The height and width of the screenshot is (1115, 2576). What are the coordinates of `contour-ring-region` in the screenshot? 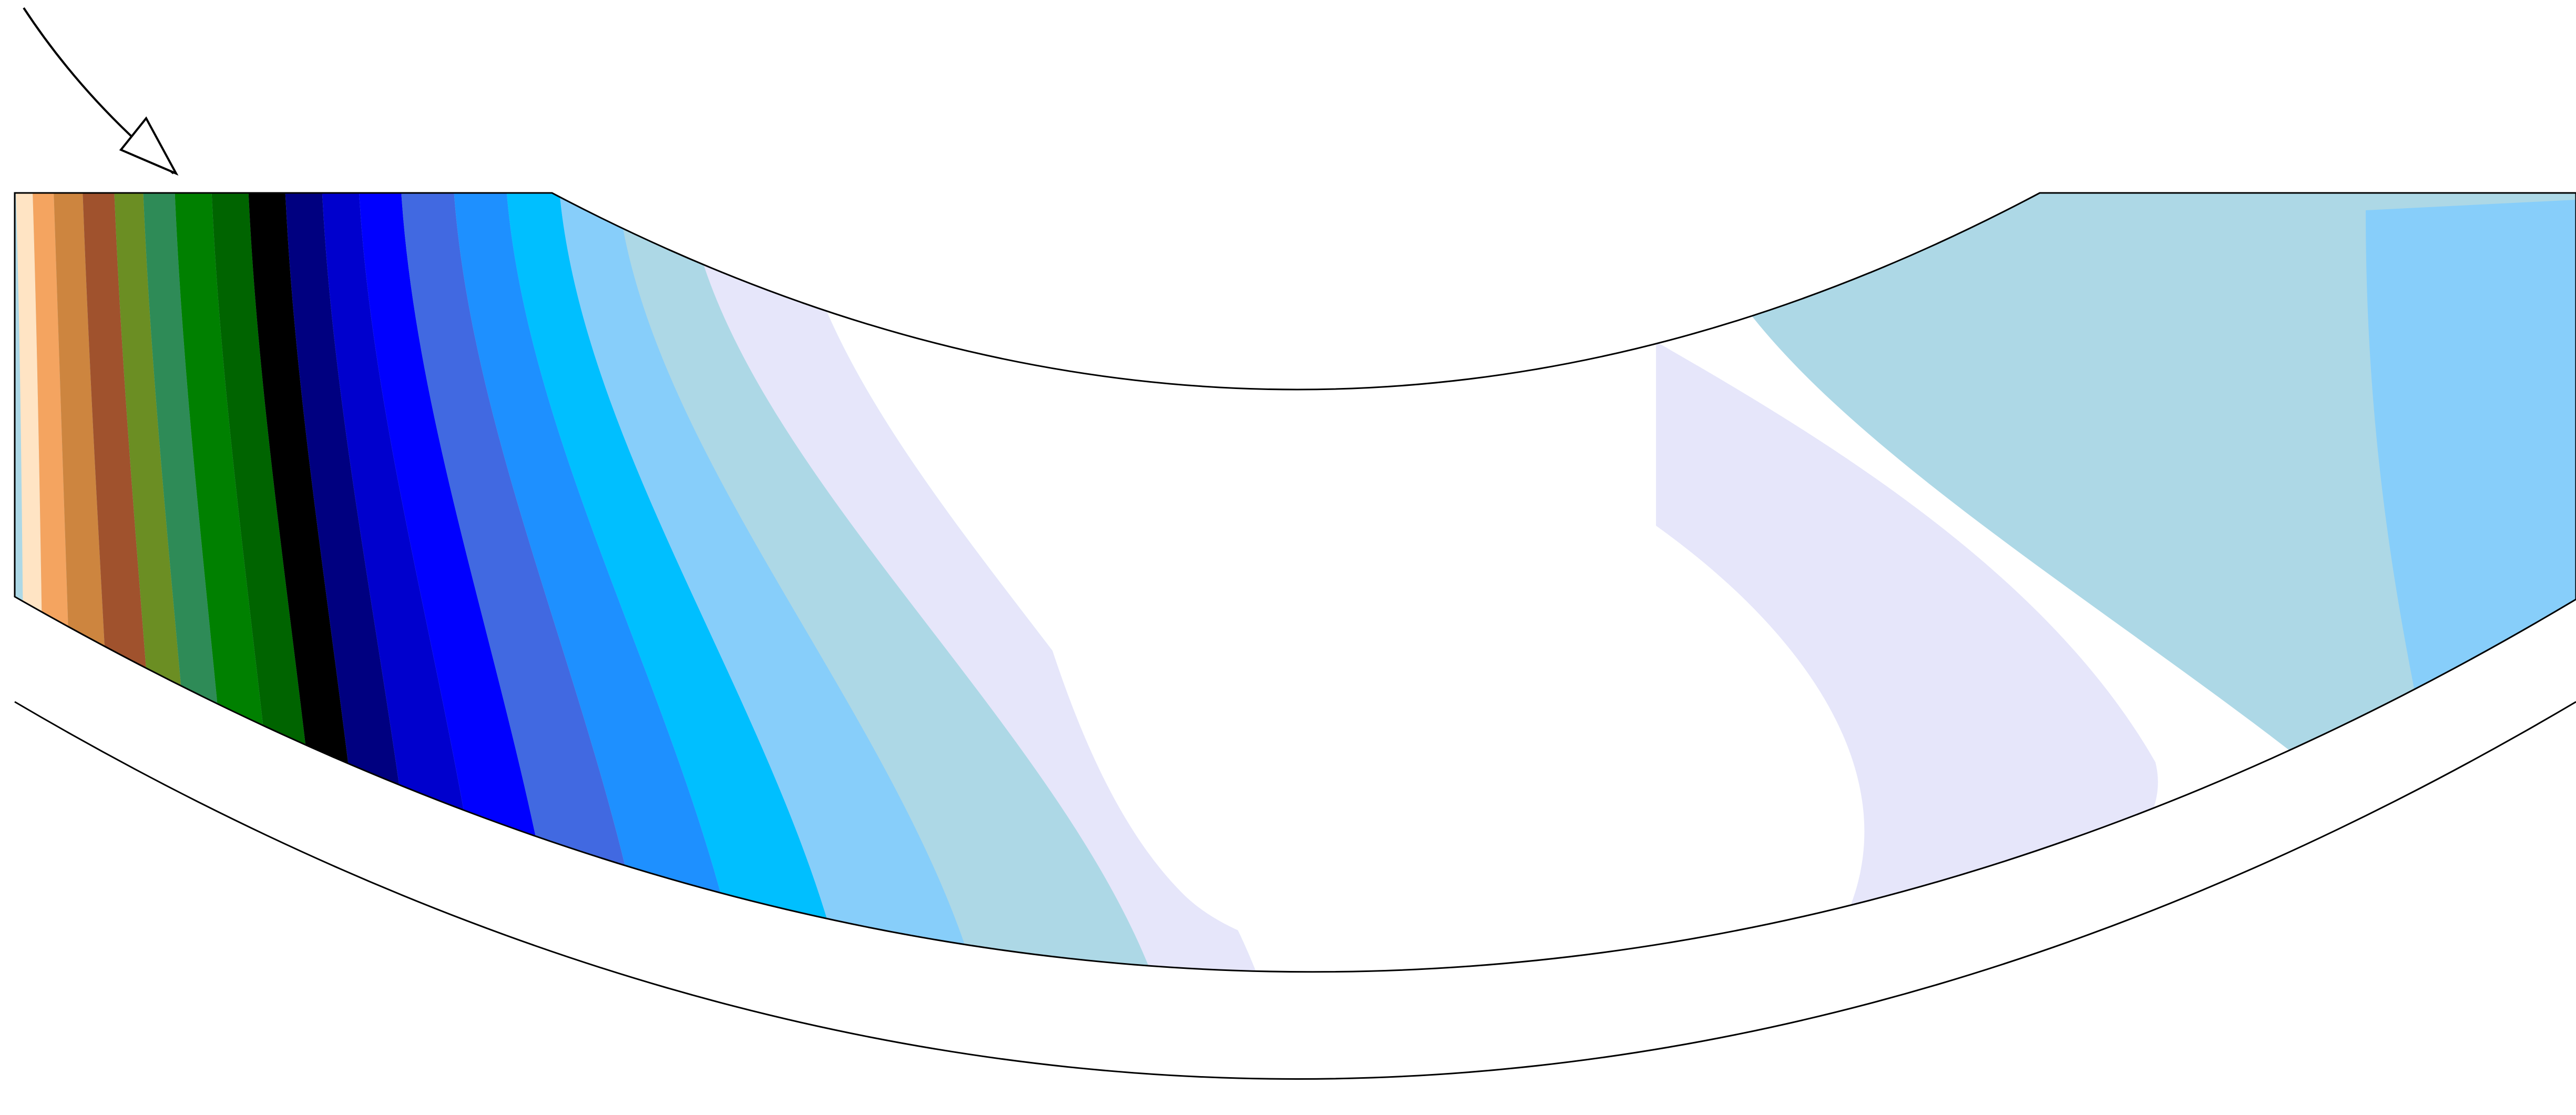 It's located at (1907, 657).